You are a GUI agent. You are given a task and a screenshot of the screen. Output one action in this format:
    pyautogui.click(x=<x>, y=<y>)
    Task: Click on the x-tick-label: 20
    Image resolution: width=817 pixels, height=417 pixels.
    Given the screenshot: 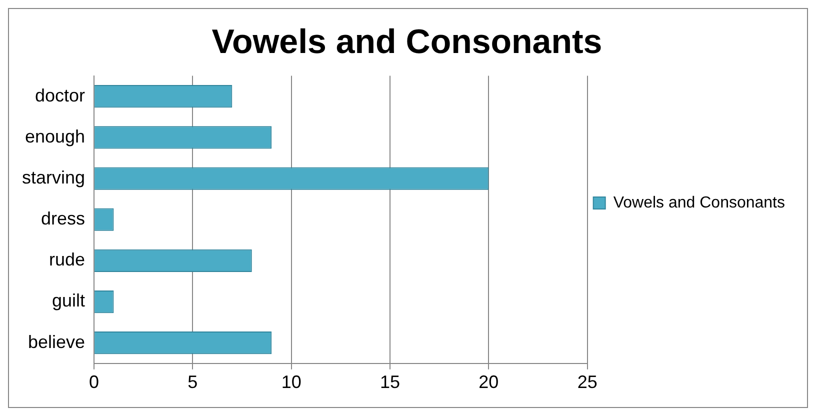 What is the action you would take?
    pyautogui.click(x=488, y=382)
    